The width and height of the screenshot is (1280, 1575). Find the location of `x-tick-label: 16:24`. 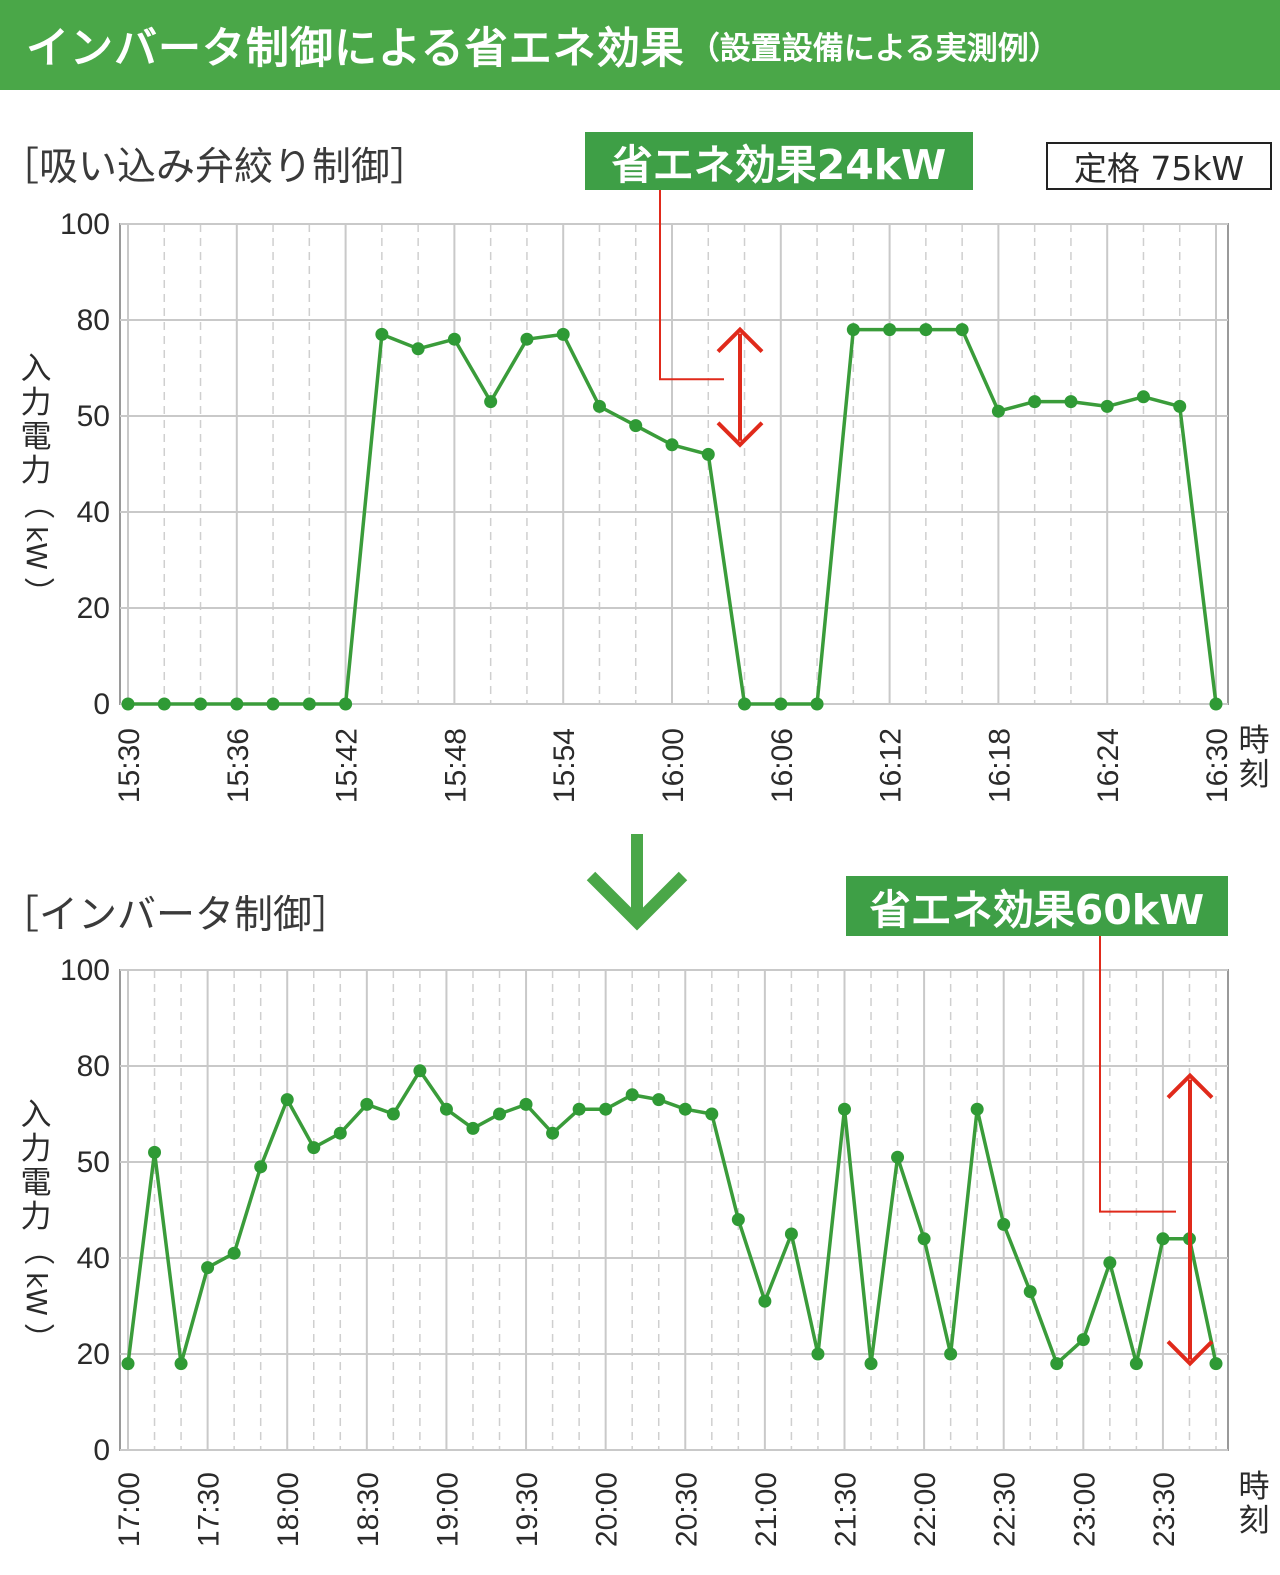

x-tick-label: 16:24 is located at coordinates (1108, 765).